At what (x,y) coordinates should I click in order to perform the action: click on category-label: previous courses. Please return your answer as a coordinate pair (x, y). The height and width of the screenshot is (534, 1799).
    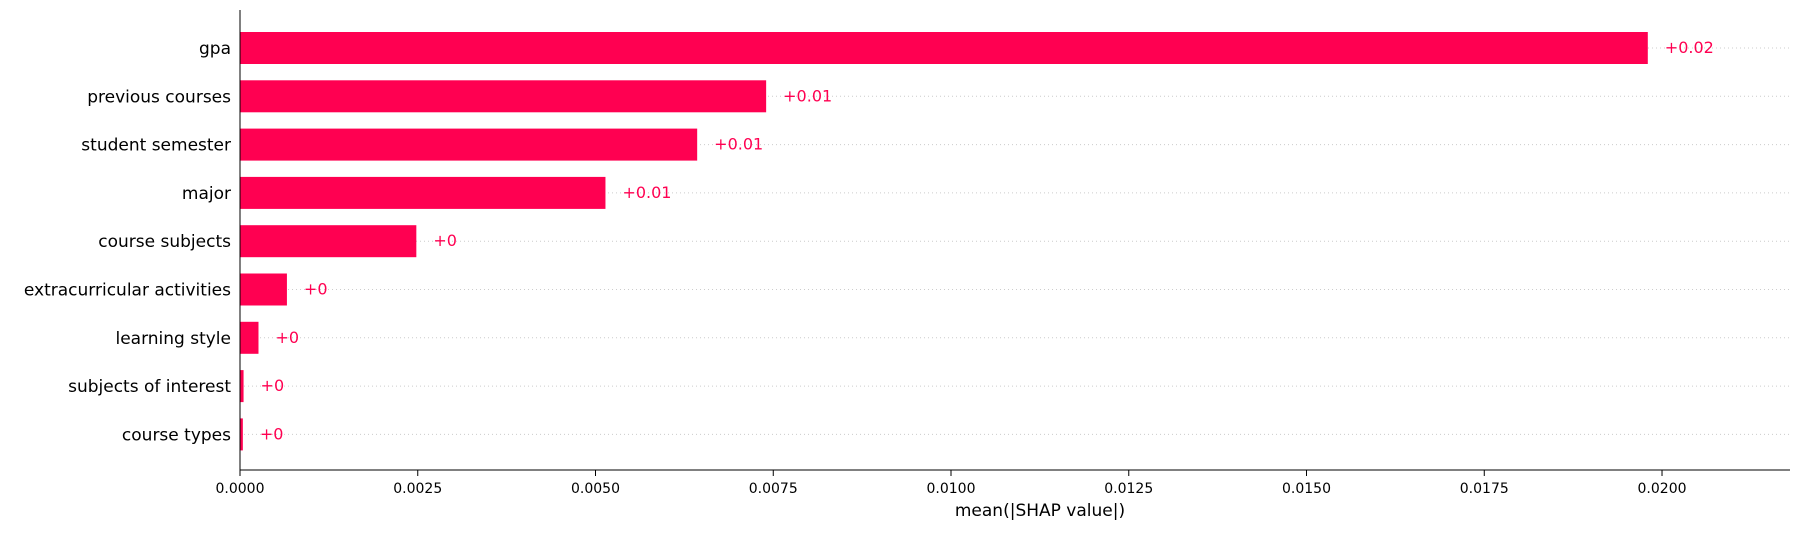
    Looking at the image, I should click on (159, 97).